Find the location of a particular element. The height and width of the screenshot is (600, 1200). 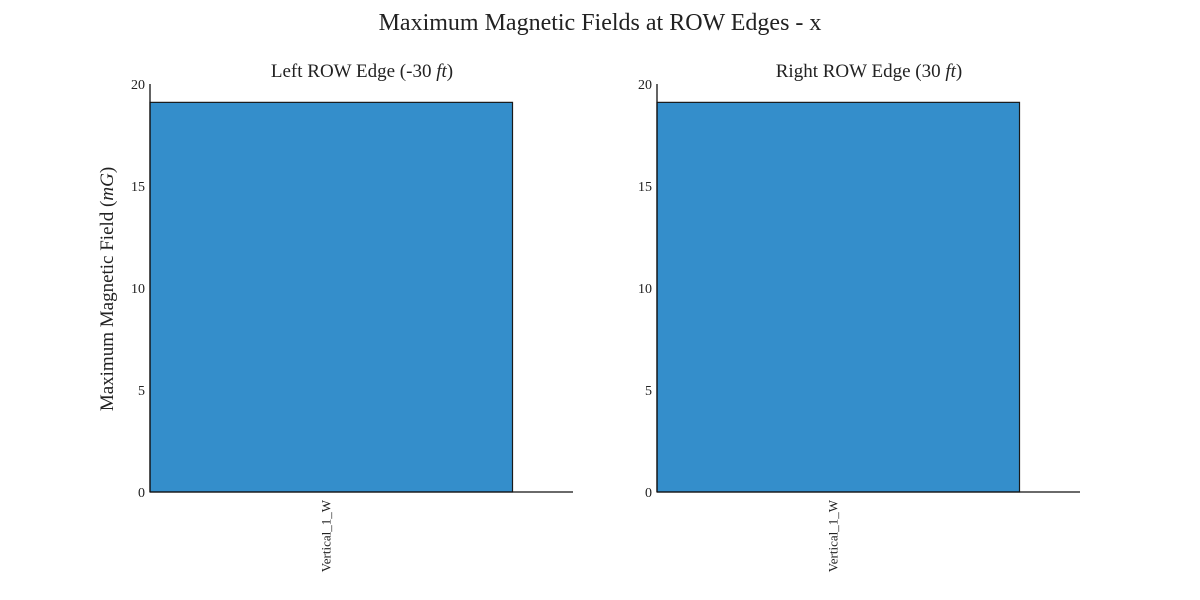

left-title-text: Left ROW Edge (-30 is located at coordinates (353, 71).